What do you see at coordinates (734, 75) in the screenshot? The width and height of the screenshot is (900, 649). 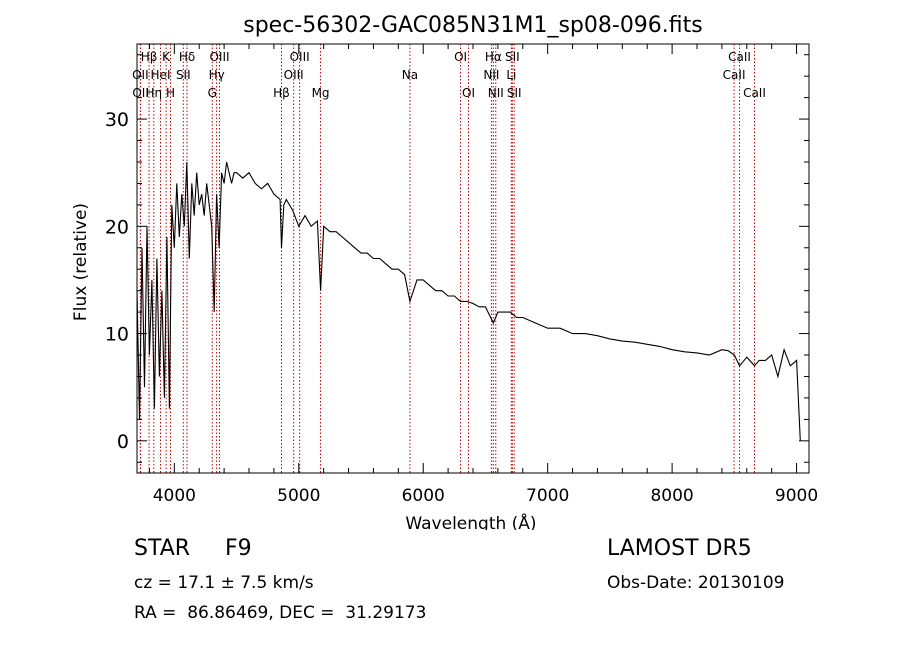 I see `line-label-26: CaII` at bounding box center [734, 75].